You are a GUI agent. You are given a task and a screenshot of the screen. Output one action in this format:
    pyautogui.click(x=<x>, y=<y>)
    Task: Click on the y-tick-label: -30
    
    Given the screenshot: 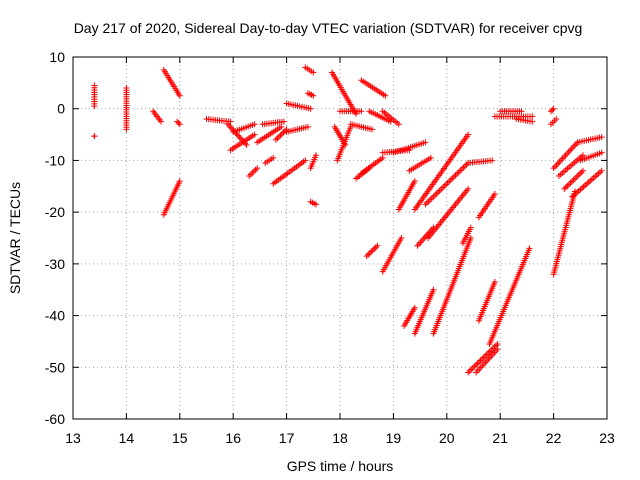 What is the action you would take?
    pyautogui.click(x=55, y=264)
    